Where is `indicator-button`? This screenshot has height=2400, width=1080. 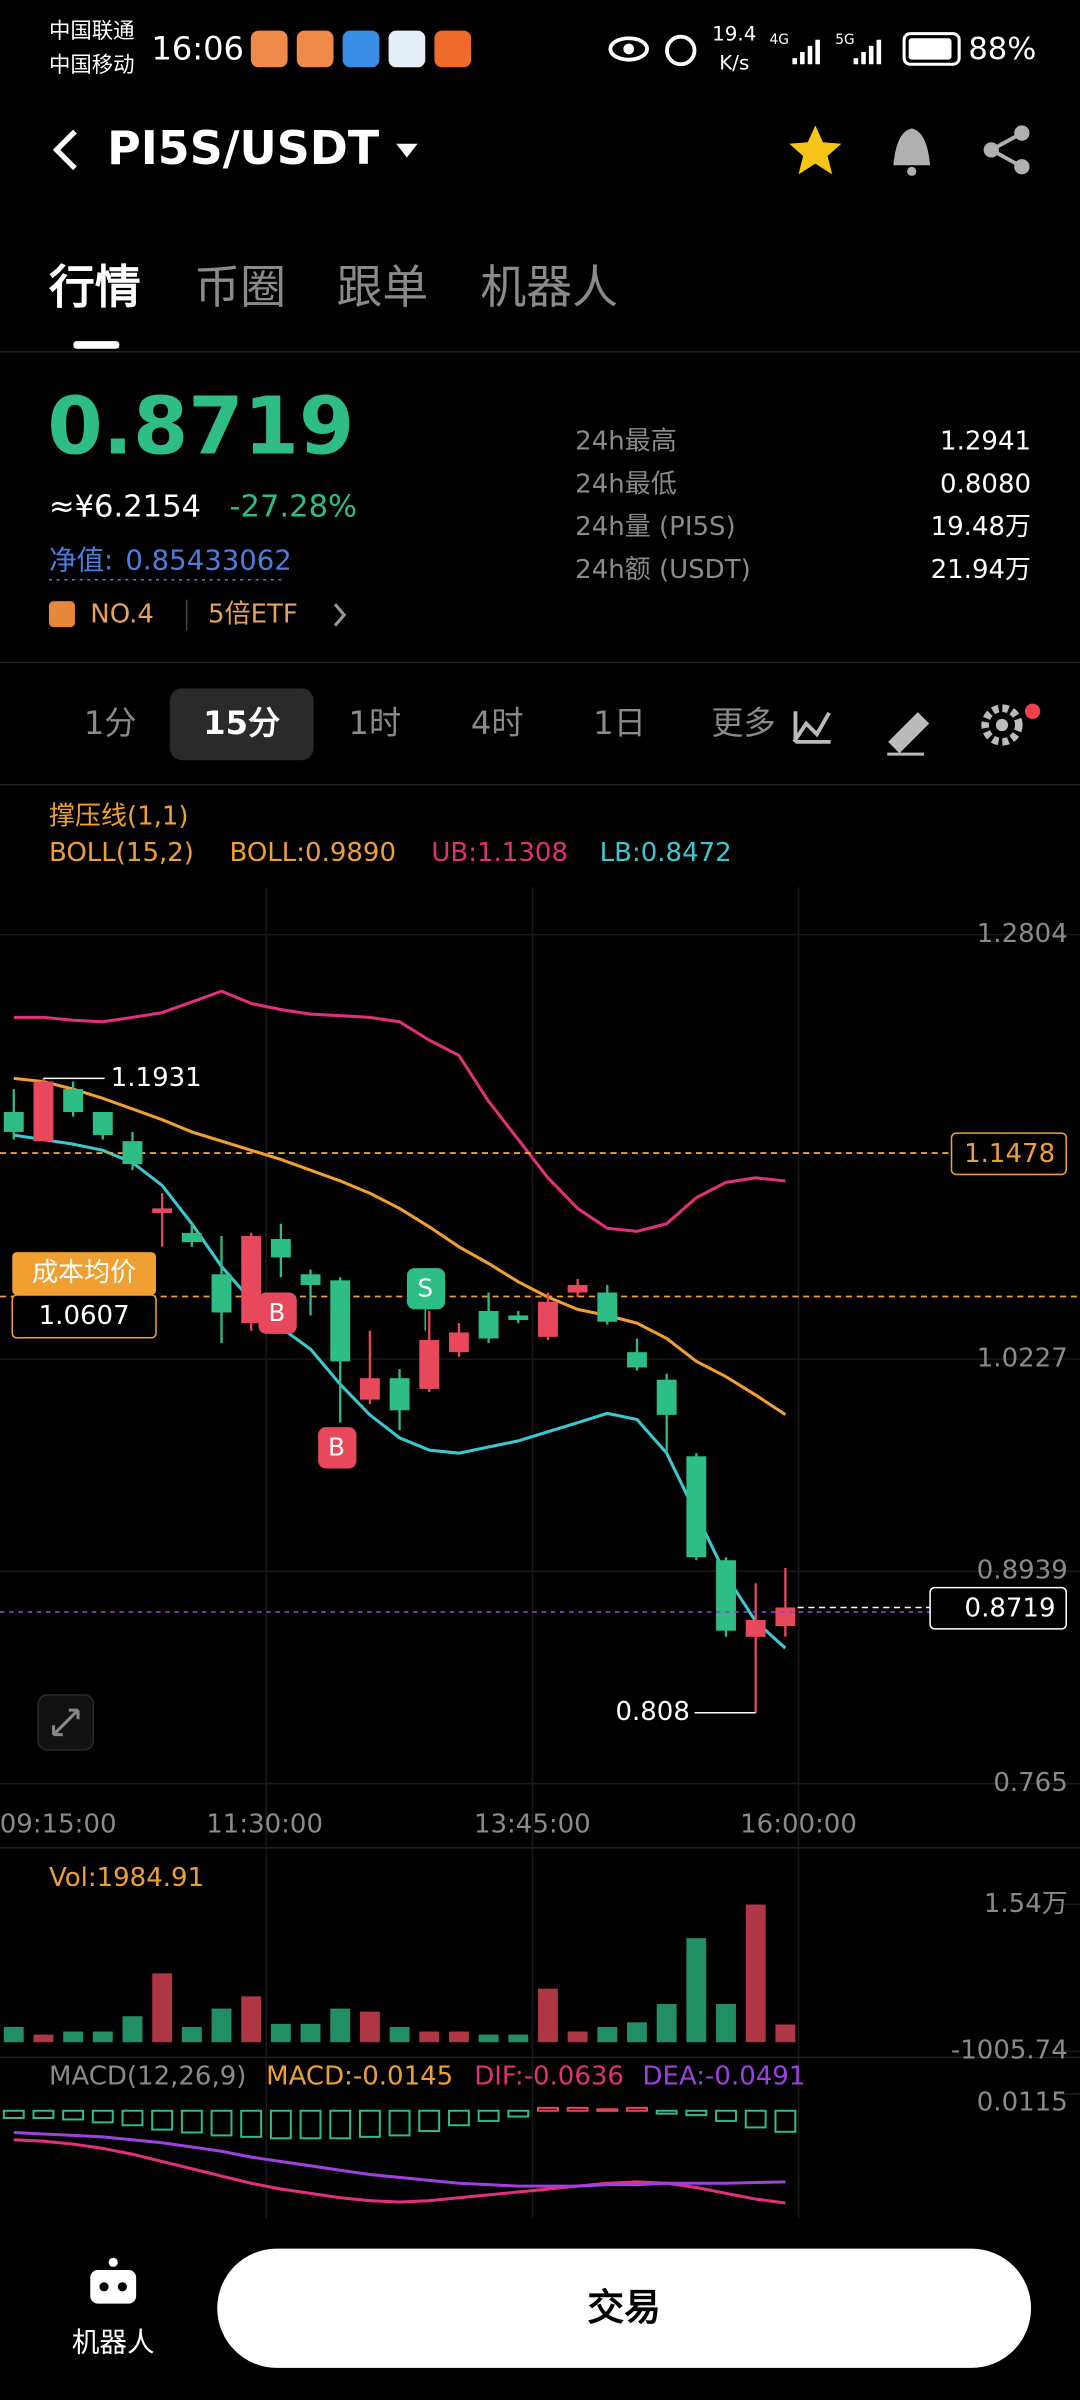 indicator-button is located at coordinates (811, 727).